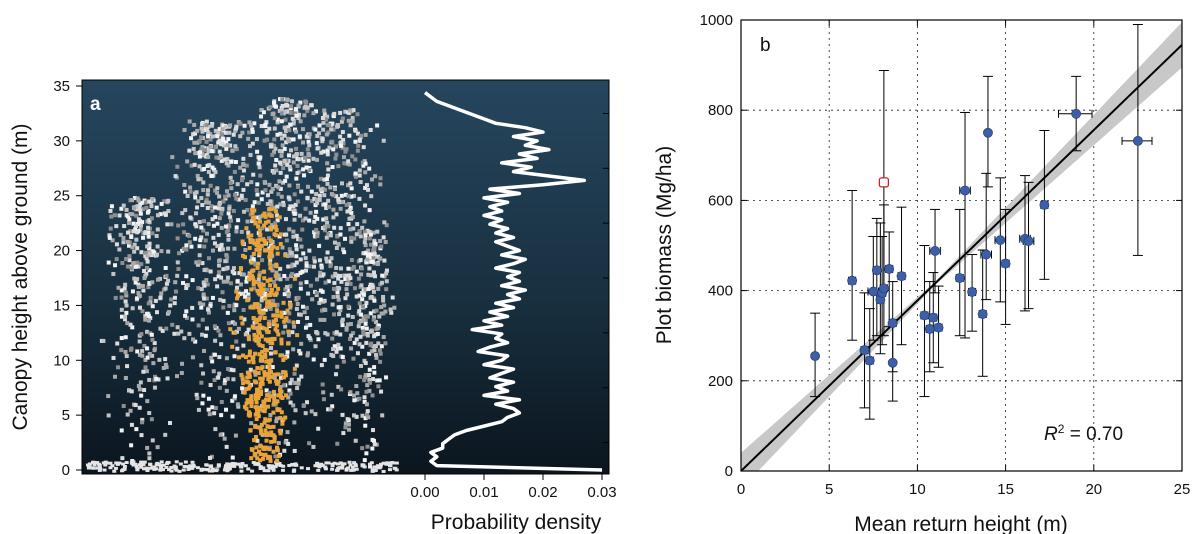 This screenshot has width=1192, height=534. Describe the element at coordinates (664, 245) in the screenshot. I see `panel-b-y-axis-title: Plot biomass (Mg/ha)` at that location.